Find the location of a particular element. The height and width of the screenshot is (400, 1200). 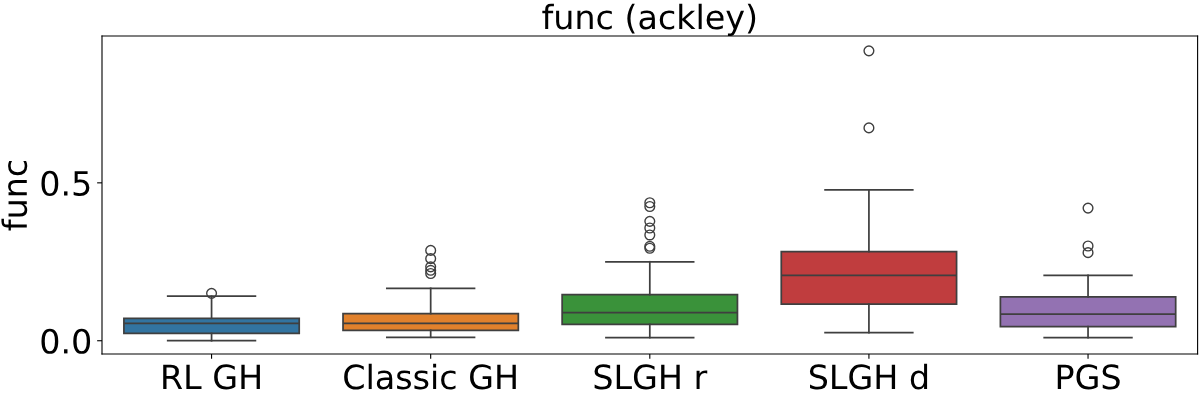

y-axis-title: func is located at coordinates (14, 195).